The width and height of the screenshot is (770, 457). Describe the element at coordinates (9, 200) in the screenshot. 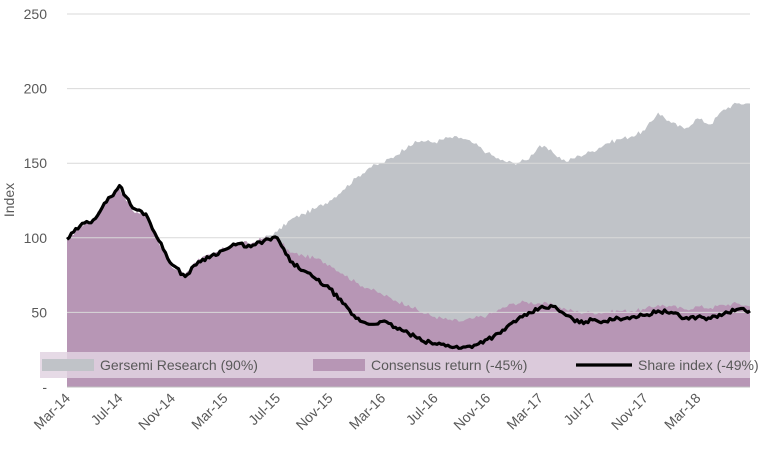

I see `y-axis-title: Index` at that location.